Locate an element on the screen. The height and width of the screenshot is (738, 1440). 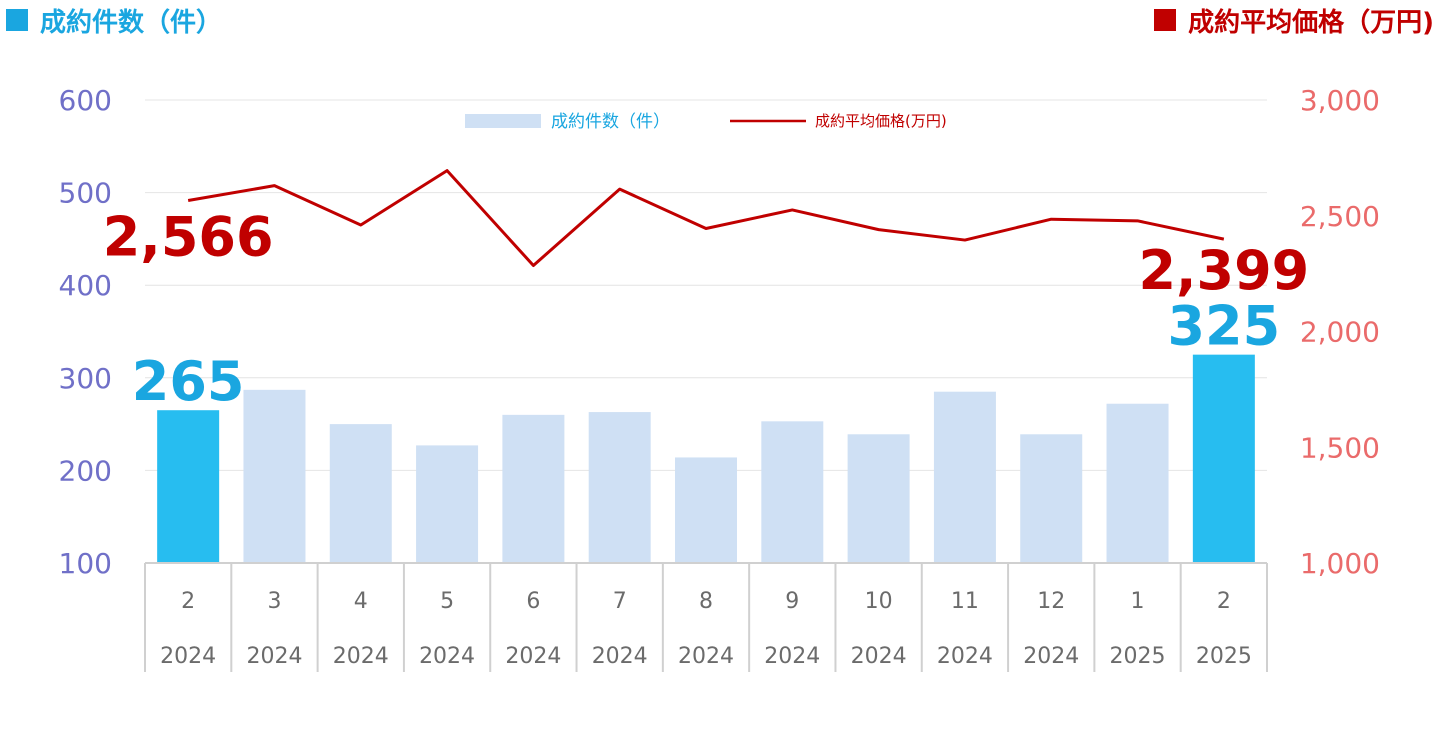
left-y-tick: 200 is located at coordinates (85, 470).